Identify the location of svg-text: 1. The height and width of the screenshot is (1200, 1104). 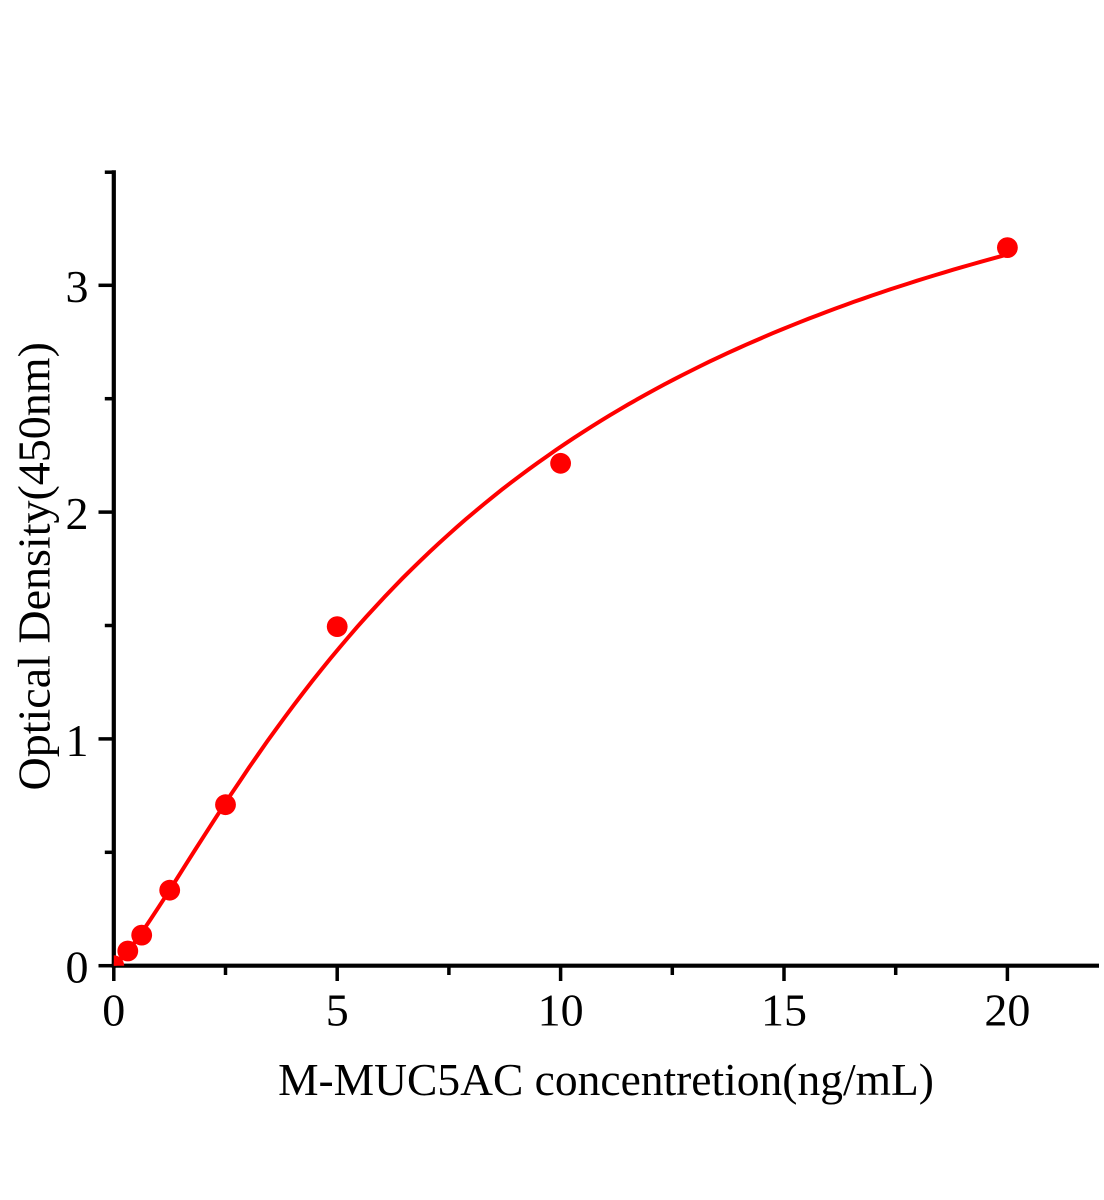
(77, 740).